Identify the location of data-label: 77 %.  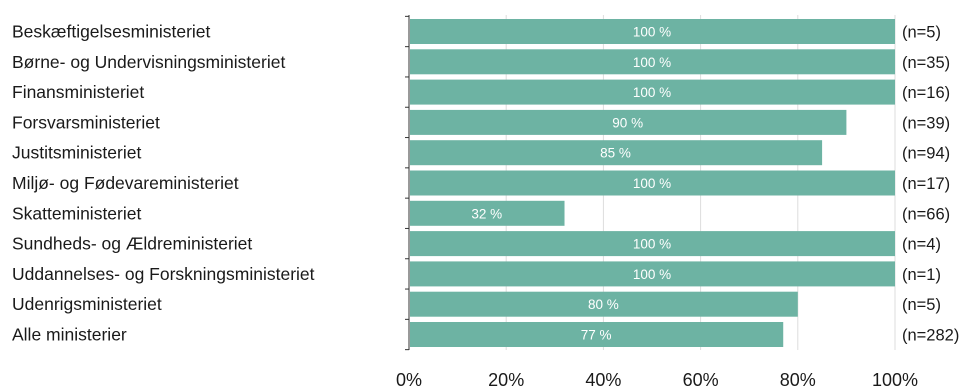
(596, 335).